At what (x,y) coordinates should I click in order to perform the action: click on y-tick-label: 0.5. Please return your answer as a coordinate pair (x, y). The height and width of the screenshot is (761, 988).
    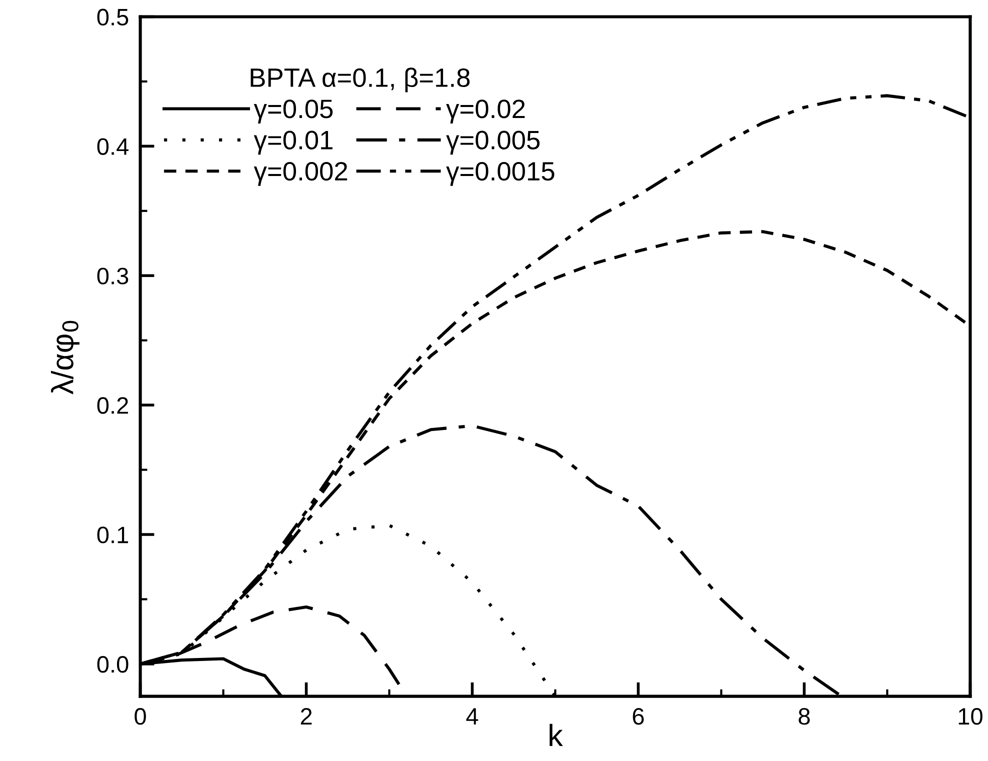
    Looking at the image, I should click on (112, 17).